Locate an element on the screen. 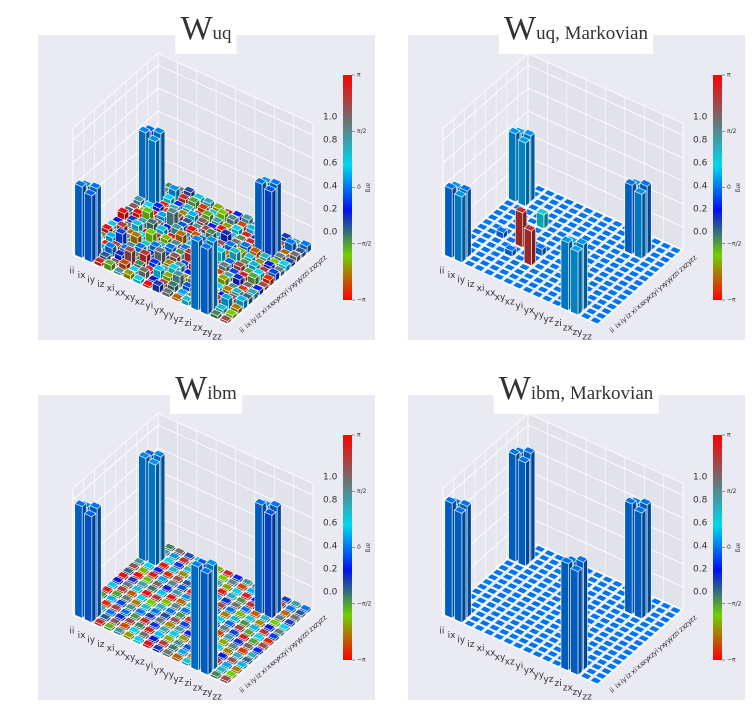 This screenshot has width=755, height=718. row-label: xz is located at coordinates (510, 662).